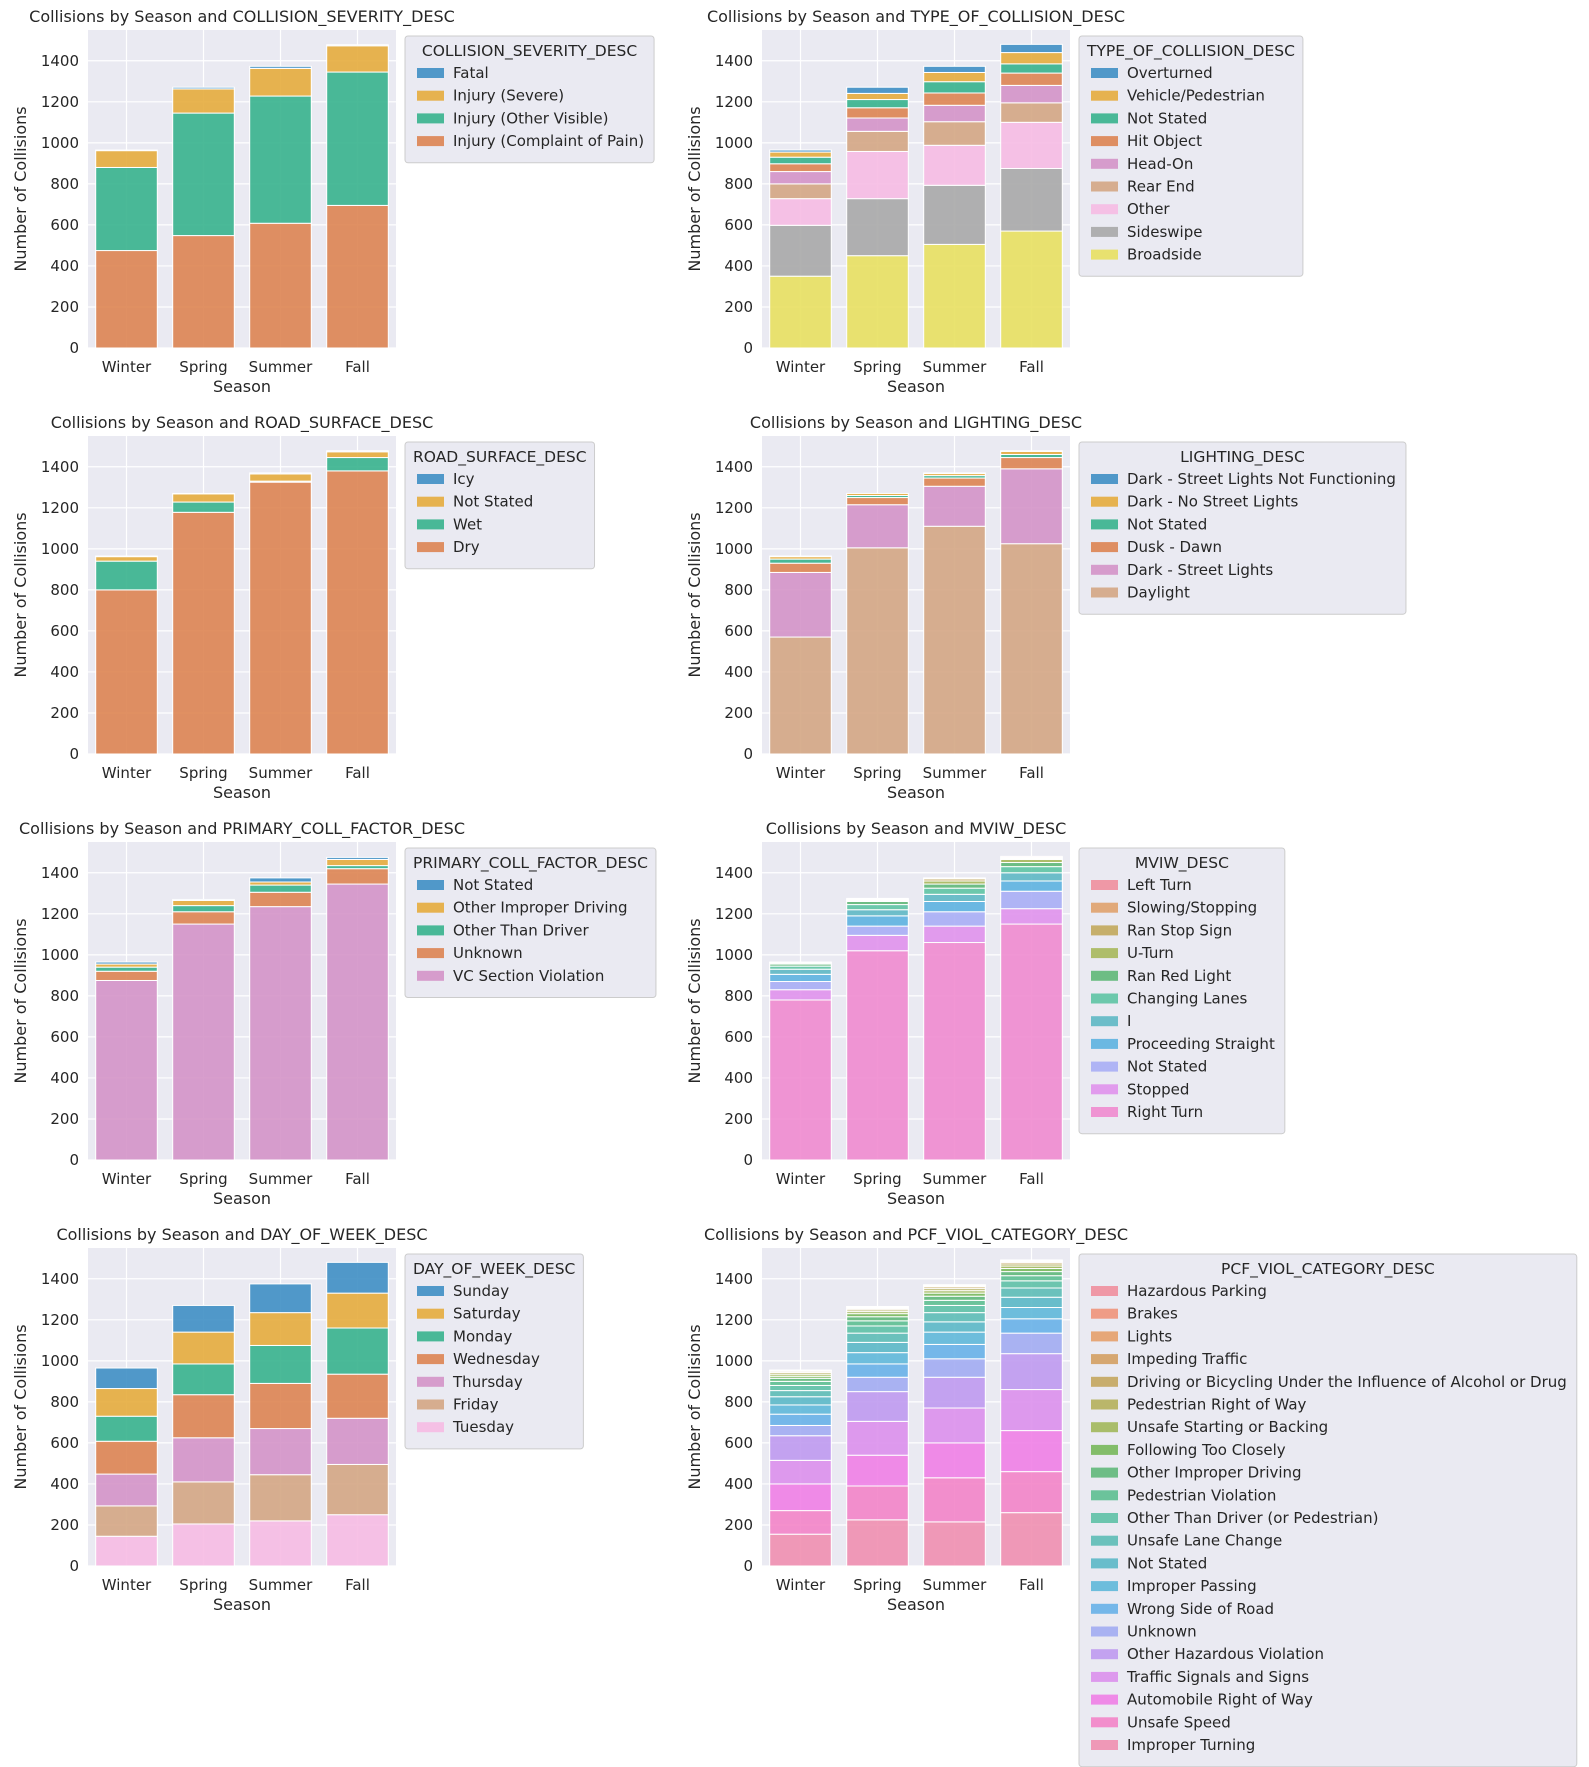 Image resolution: width=1589 pixels, height=1767 pixels. Describe the element at coordinates (1164, 141) in the screenshot. I see `legend-label: Hit Object` at that location.